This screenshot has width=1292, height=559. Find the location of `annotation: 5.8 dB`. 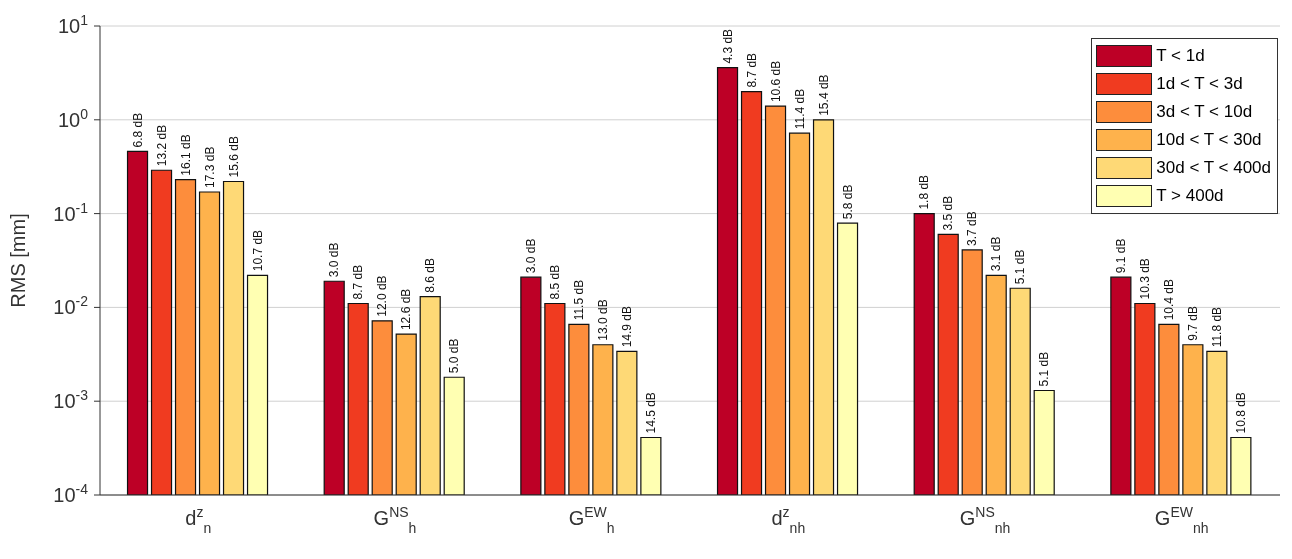

annotation: 5.8 dB is located at coordinates (847, 202).